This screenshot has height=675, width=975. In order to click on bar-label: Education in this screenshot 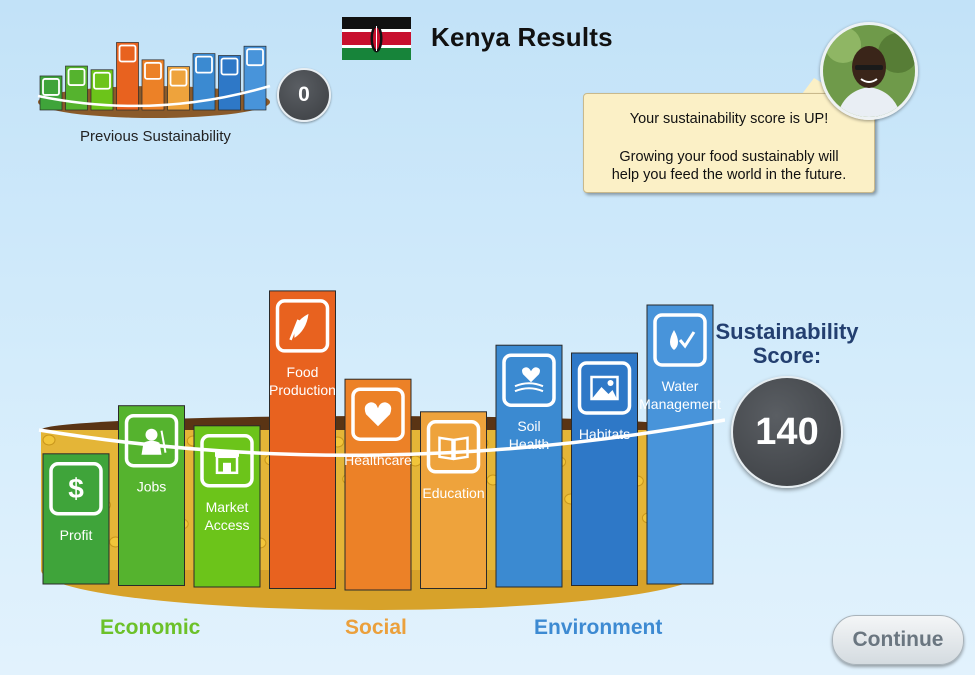, I will do `click(453, 493)`.